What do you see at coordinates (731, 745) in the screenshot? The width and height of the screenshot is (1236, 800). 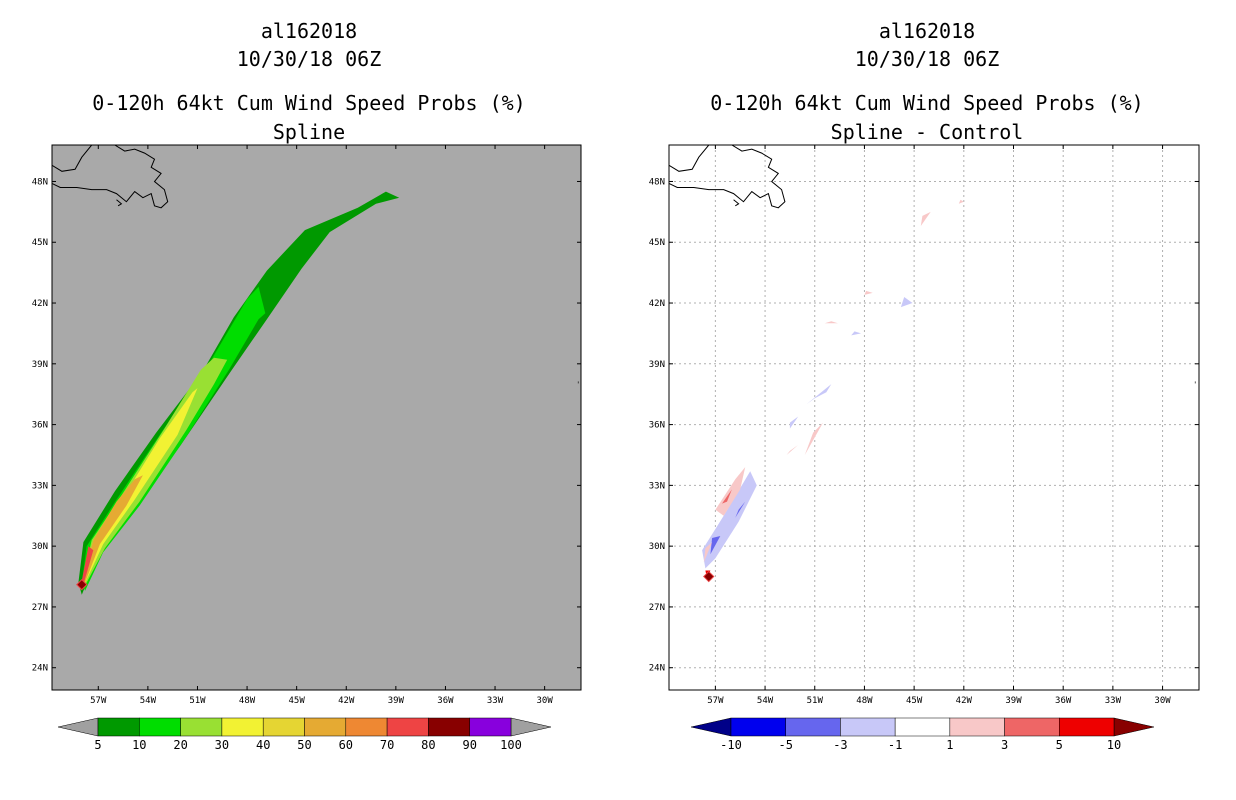 I see `colorbar-label: -10` at bounding box center [731, 745].